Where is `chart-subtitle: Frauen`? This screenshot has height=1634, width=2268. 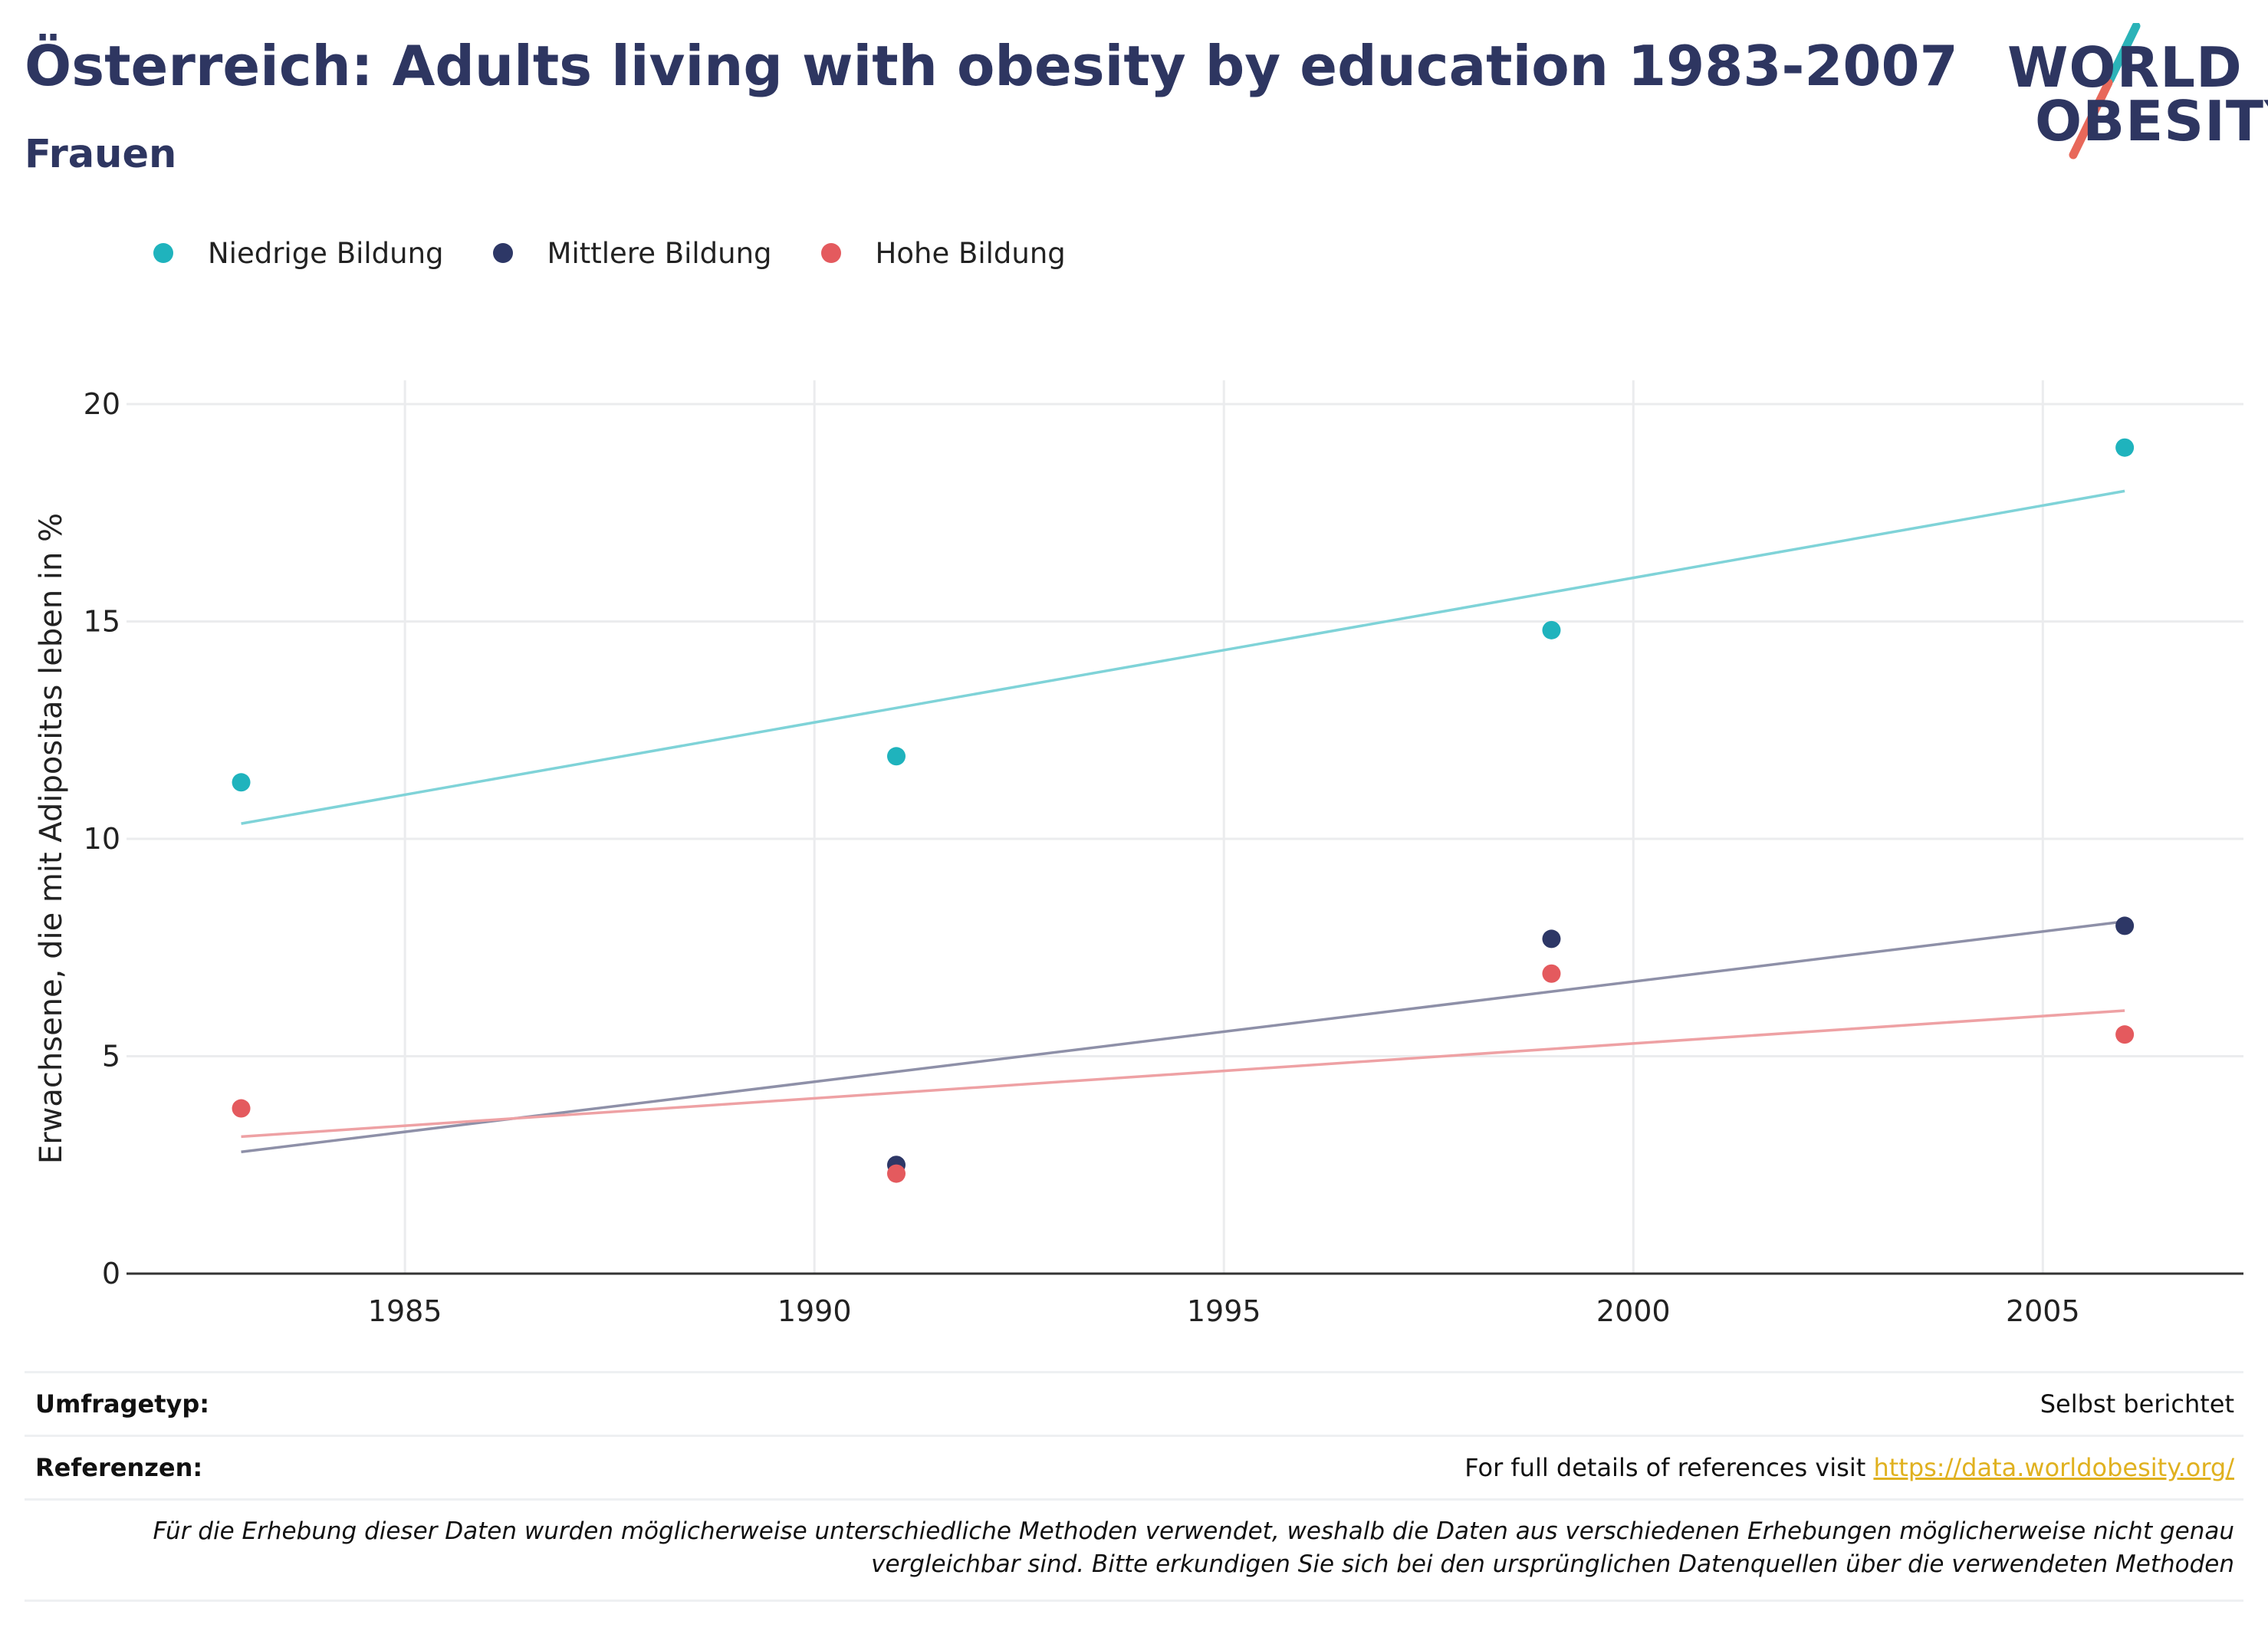 chart-subtitle: Frauen is located at coordinates (101, 155).